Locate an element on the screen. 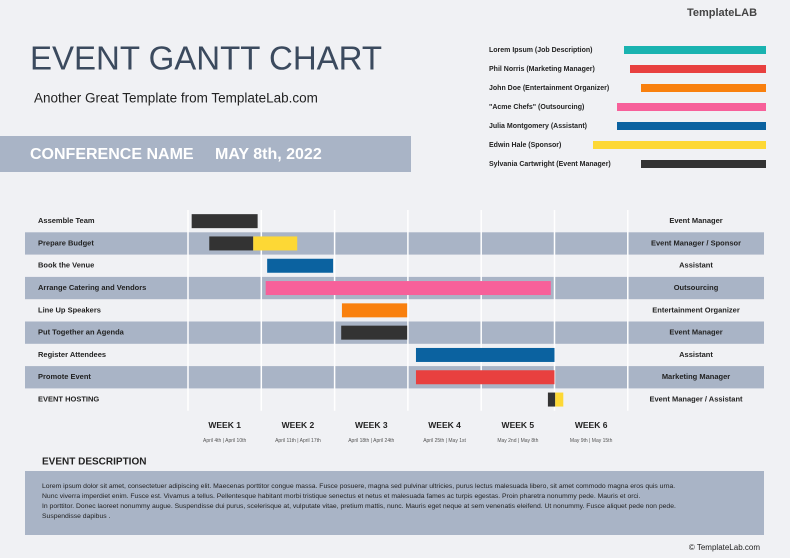 The height and width of the screenshot is (558, 790). week-label: WEEK 6 is located at coordinates (591, 425).